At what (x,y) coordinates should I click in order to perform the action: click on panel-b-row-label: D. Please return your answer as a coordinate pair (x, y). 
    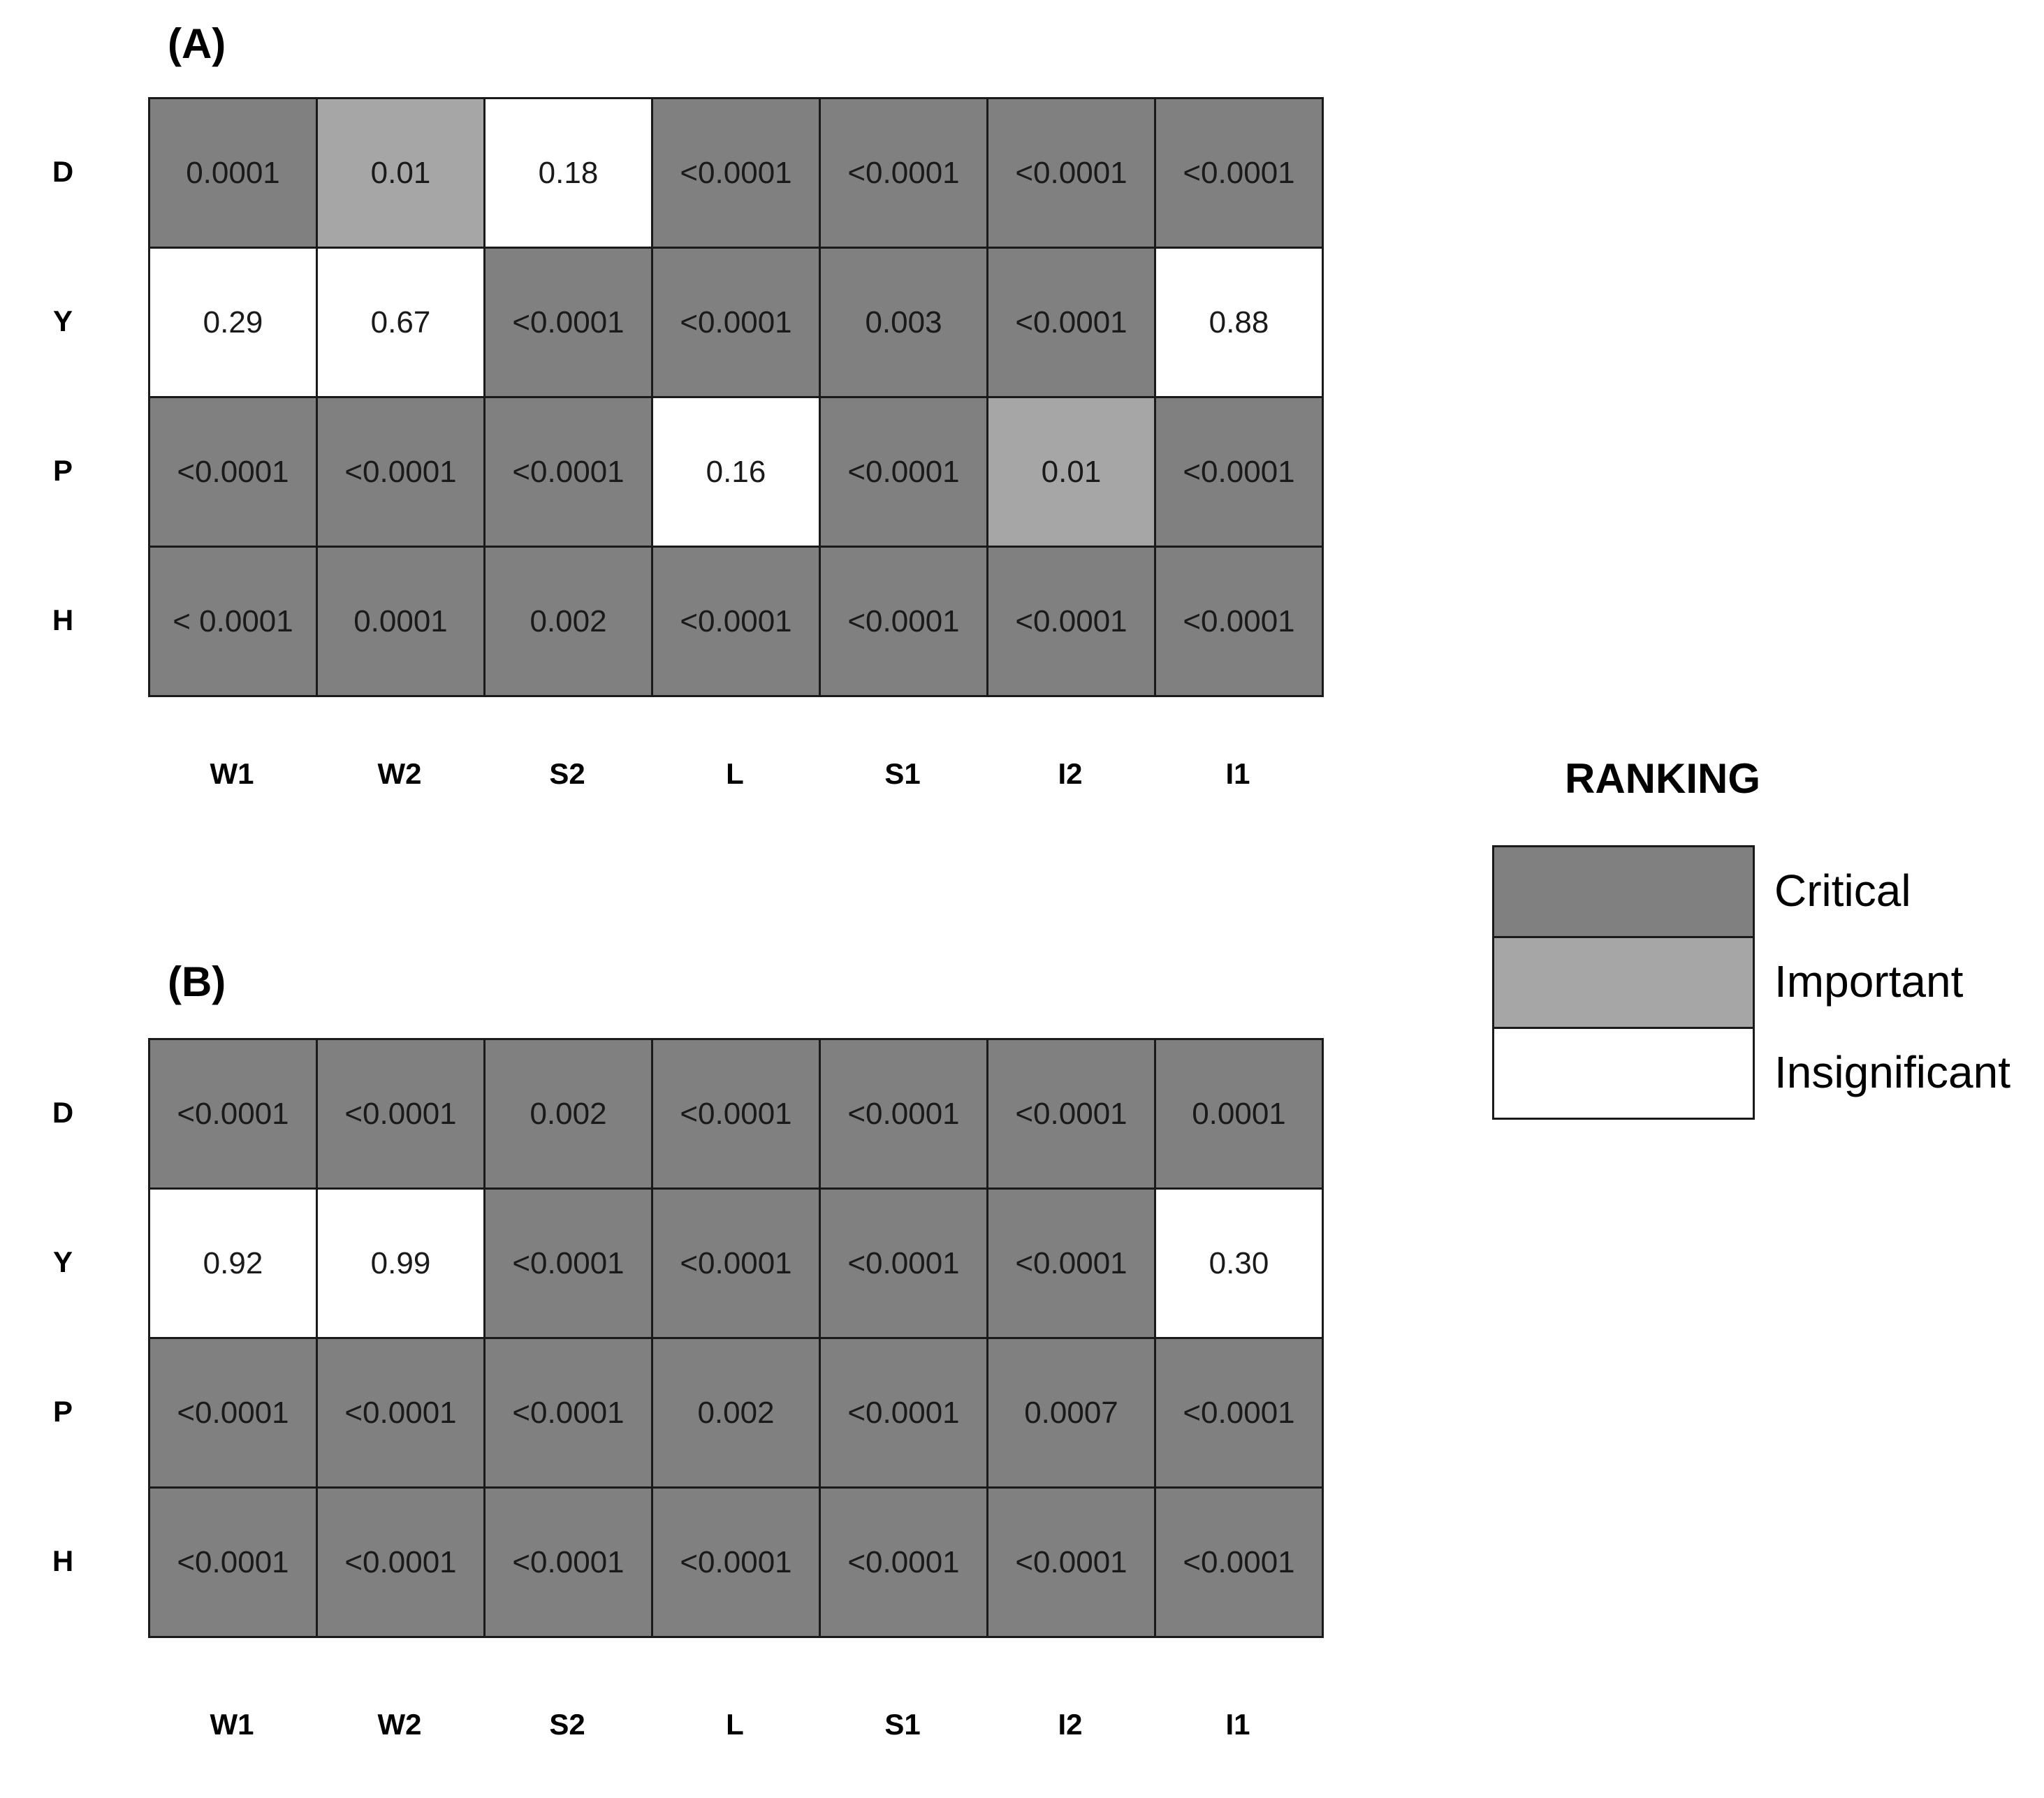
    Looking at the image, I should click on (63, 1113).